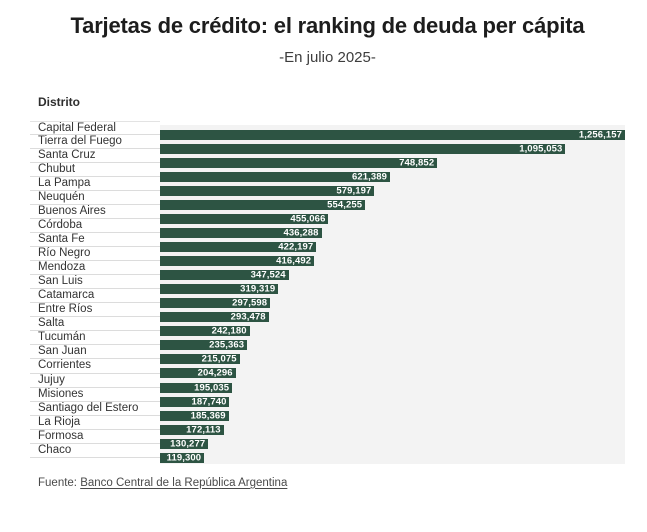 This screenshot has width=647, height=532. Describe the element at coordinates (95, 437) in the screenshot. I see `district-label: Formosa` at that location.